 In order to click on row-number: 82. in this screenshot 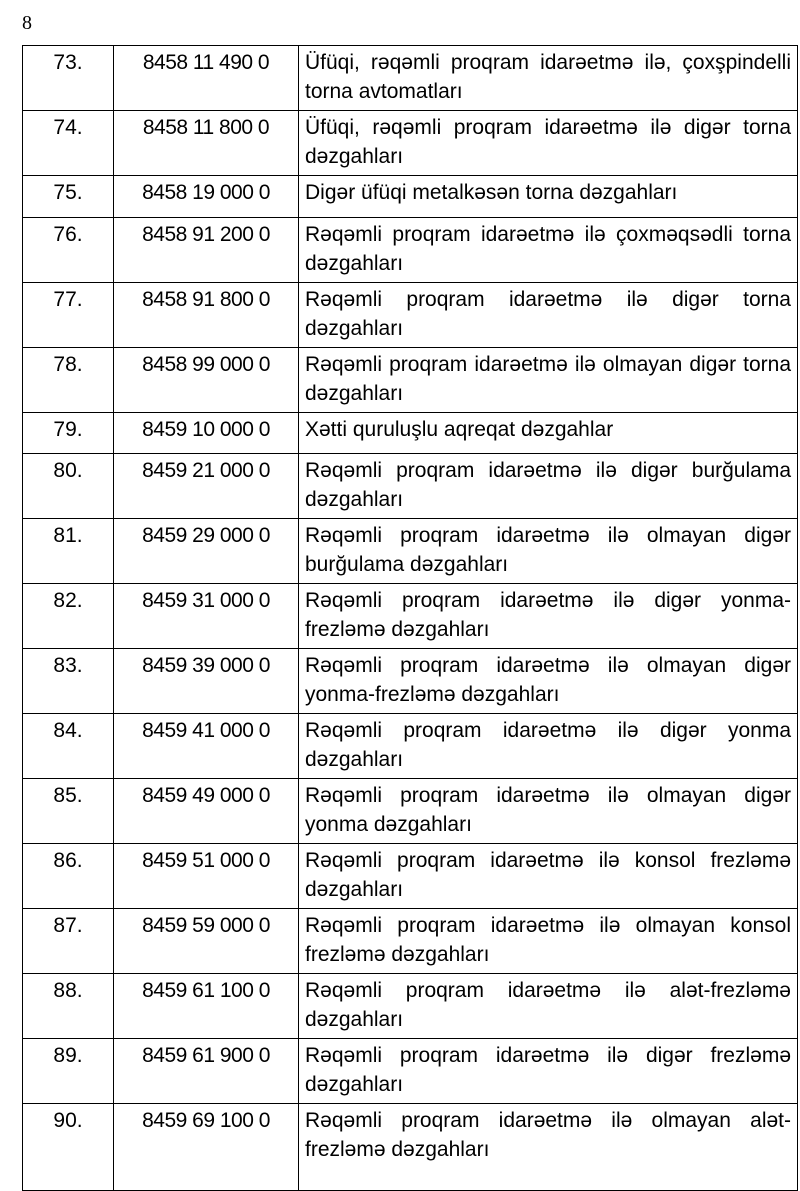, I will do `click(68, 616)`.